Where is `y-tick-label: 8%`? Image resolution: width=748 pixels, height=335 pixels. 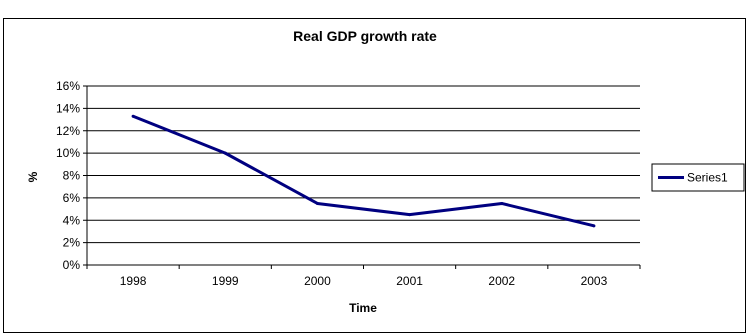
y-tick-label: 8% is located at coordinates (72, 176).